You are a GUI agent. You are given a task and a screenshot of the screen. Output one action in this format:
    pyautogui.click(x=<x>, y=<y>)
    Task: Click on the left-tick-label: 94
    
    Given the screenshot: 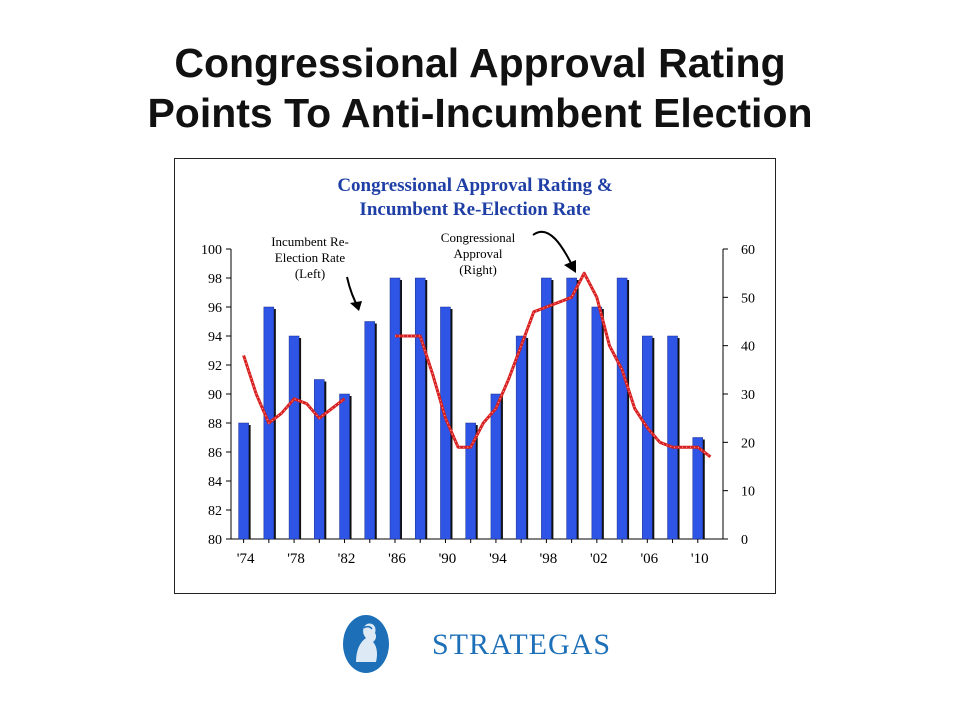 What is the action you would take?
    pyautogui.click(x=215, y=337)
    